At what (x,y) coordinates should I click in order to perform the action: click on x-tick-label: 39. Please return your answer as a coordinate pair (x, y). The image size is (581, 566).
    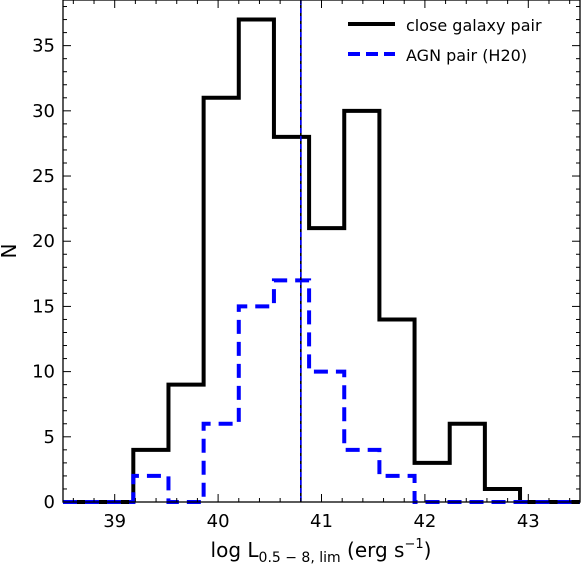
    Looking at the image, I should click on (114, 521).